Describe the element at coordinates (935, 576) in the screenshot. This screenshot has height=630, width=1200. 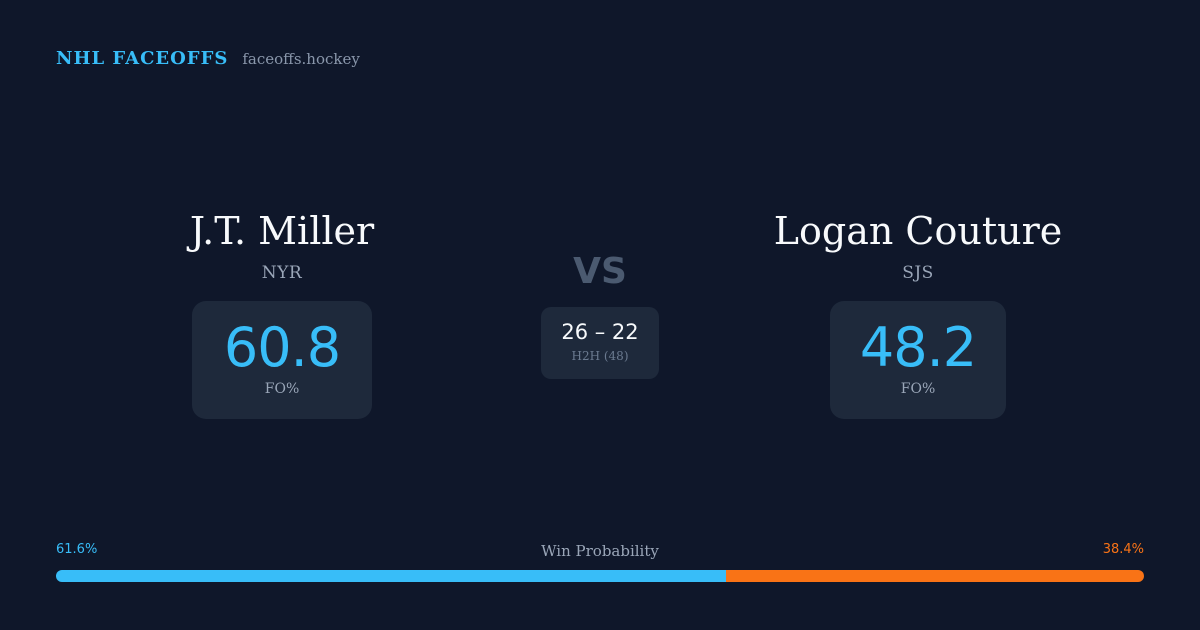
I see `win-probability-right-fill` at that location.